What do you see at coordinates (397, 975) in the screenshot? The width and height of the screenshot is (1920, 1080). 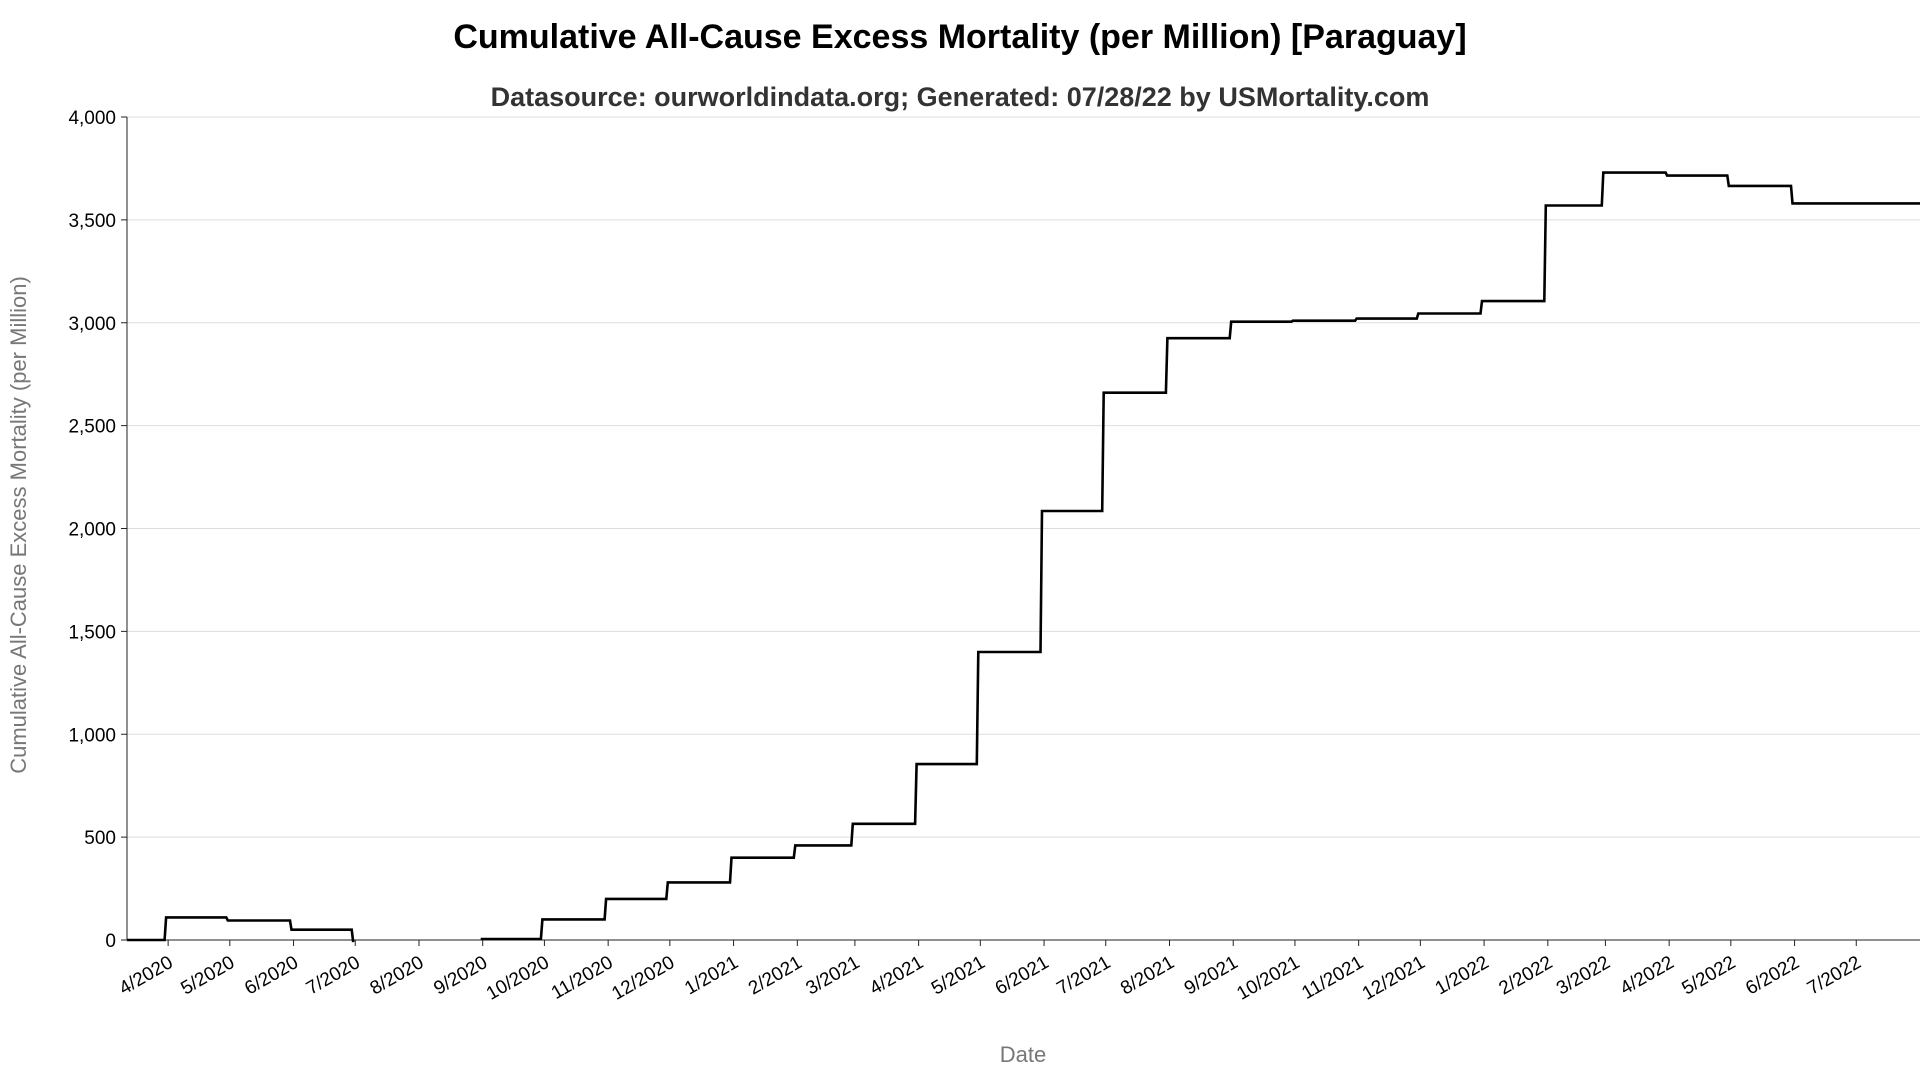 I see `x-tick-label: 8/2020` at bounding box center [397, 975].